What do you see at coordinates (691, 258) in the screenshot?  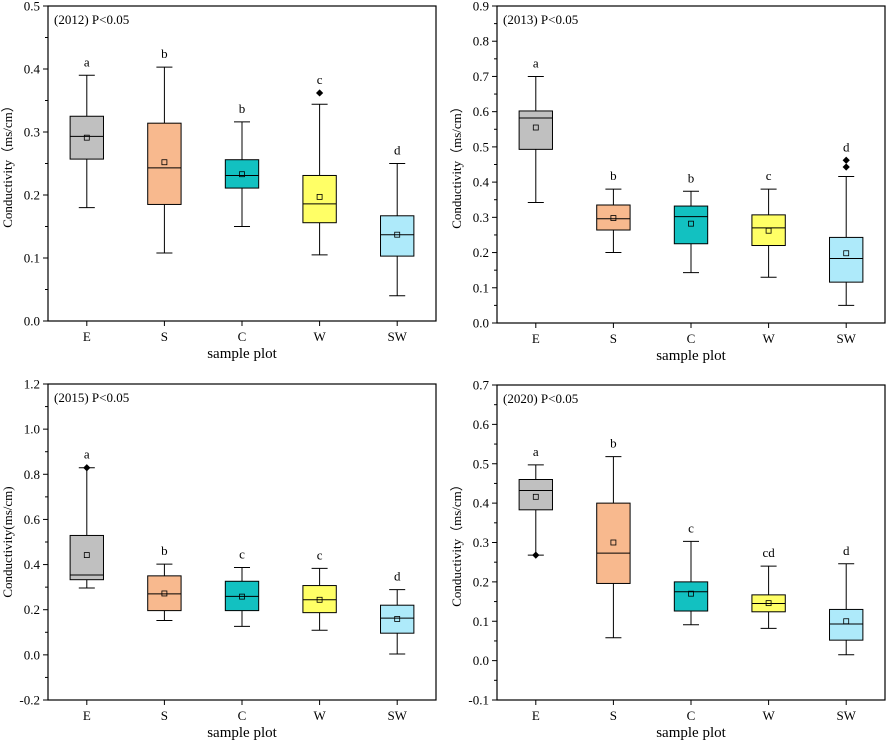 I see `box-C: Cb` at bounding box center [691, 258].